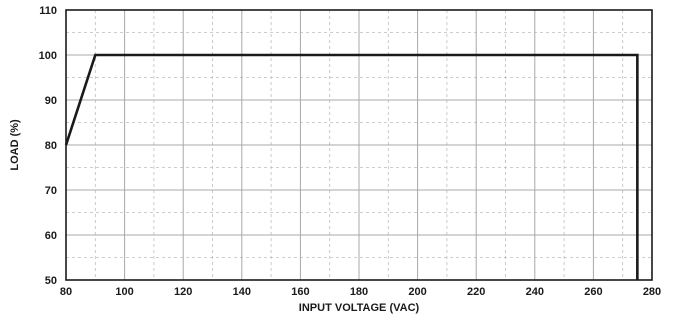  Describe the element at coordinates (535, 292) in the screenshot. I see `x-tick-label: 240` at that location.